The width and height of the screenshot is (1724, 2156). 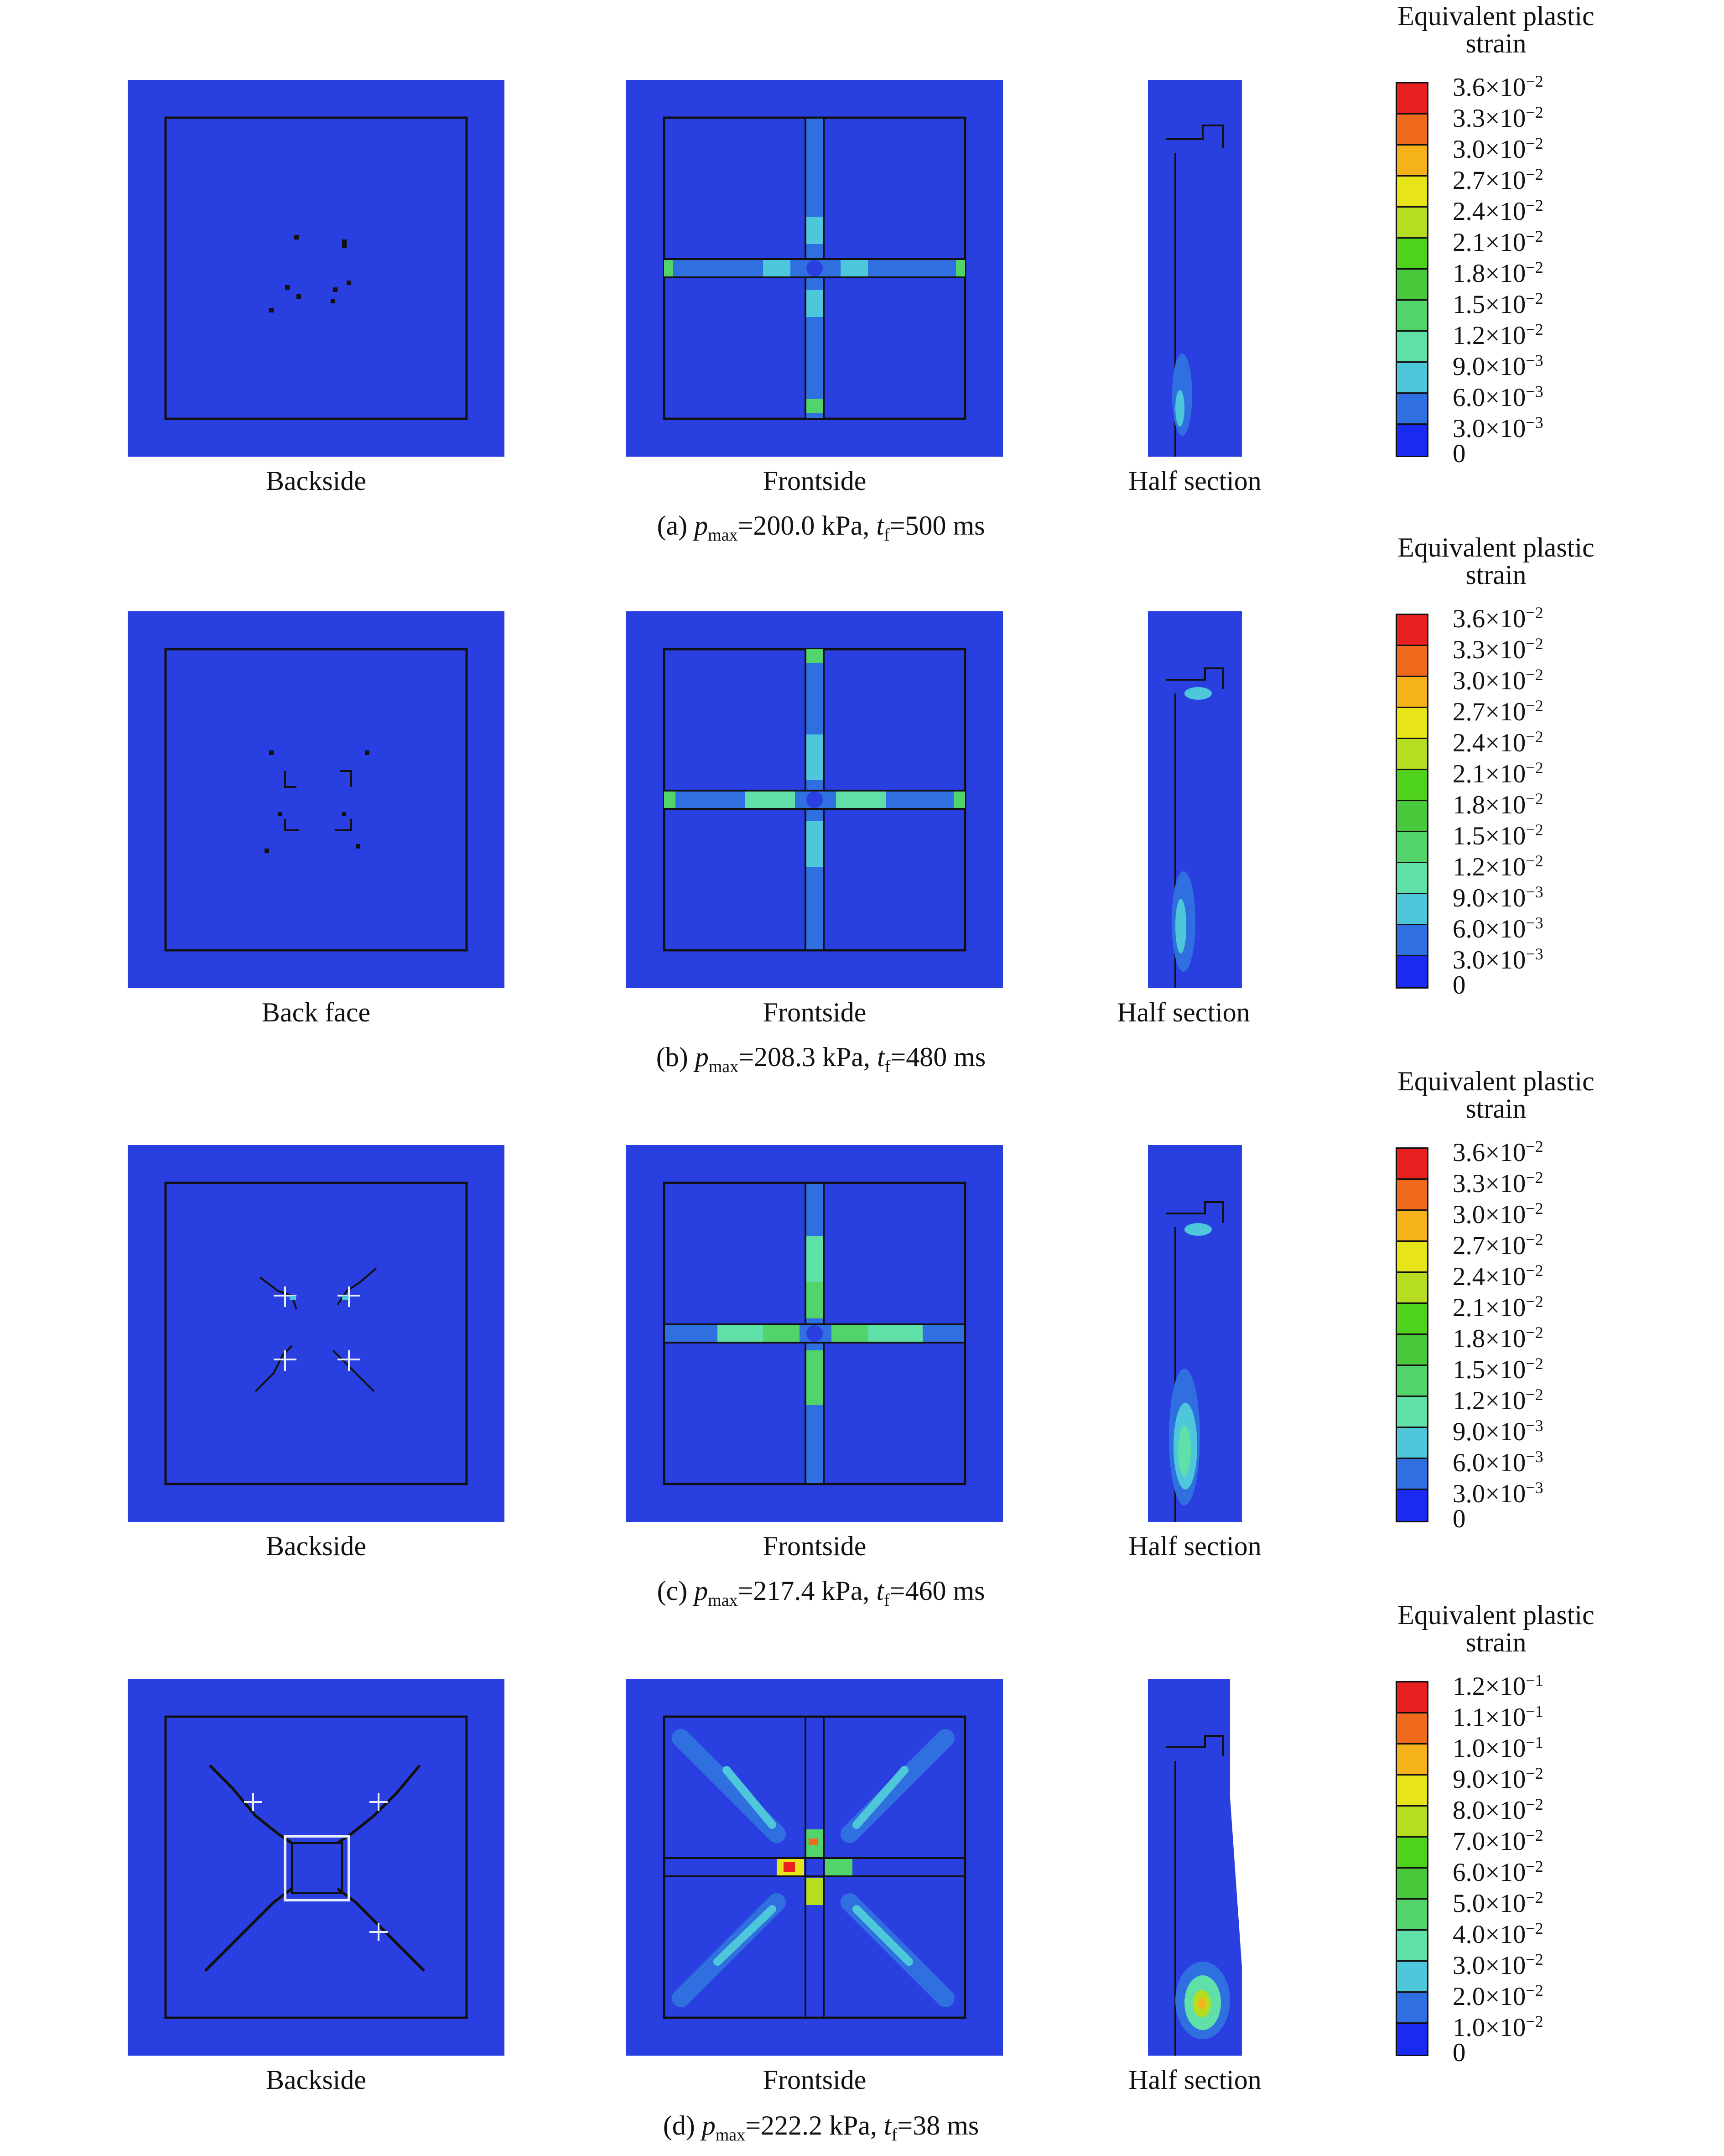 I want to click on panel-label-backside: Backside, so click(x=316, y=1546).